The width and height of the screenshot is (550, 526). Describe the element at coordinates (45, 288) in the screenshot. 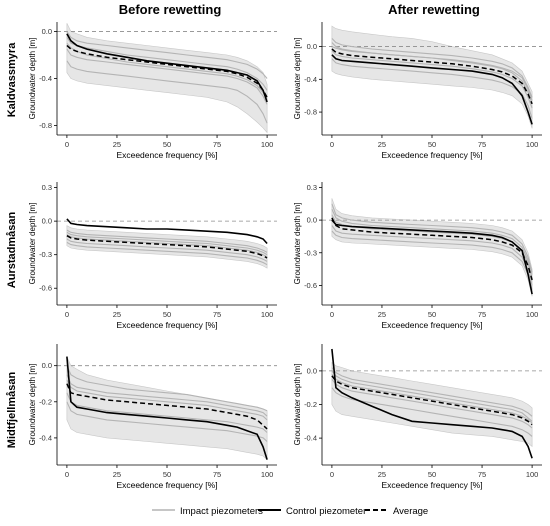

I see `y-tick-label: -0.6` at that location.